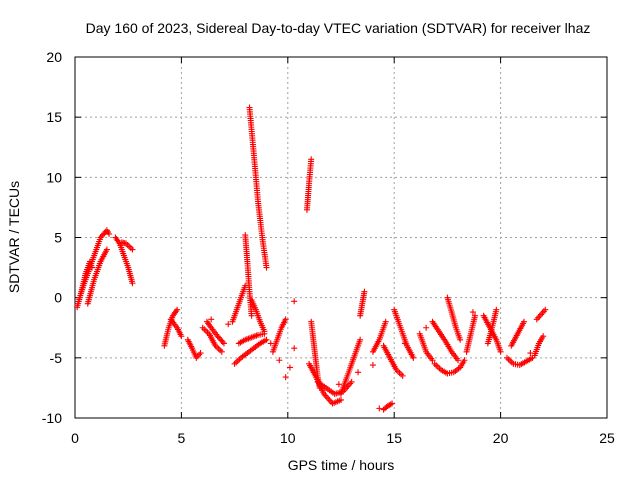  What do you see at coordinates (52, 237) in the screenshot?
I see `y-tick-labels: -10 -5 0 5 10 15 20` at bounding box center [52, 237].